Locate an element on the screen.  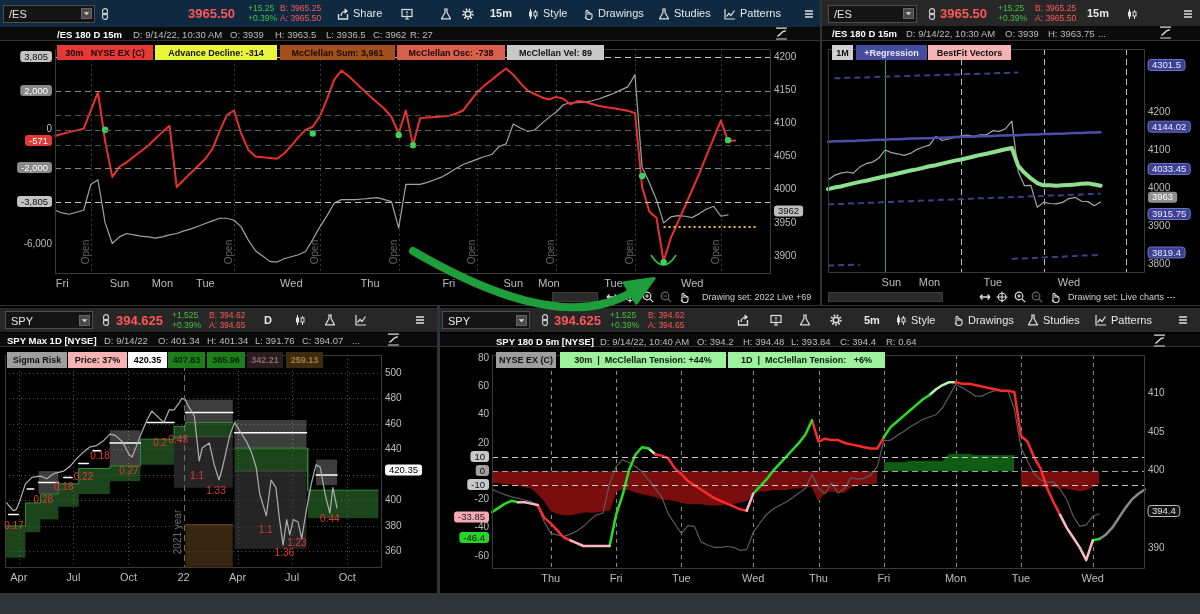
annotation: Advance Decline: -314 is located at coordinates (216, 52).